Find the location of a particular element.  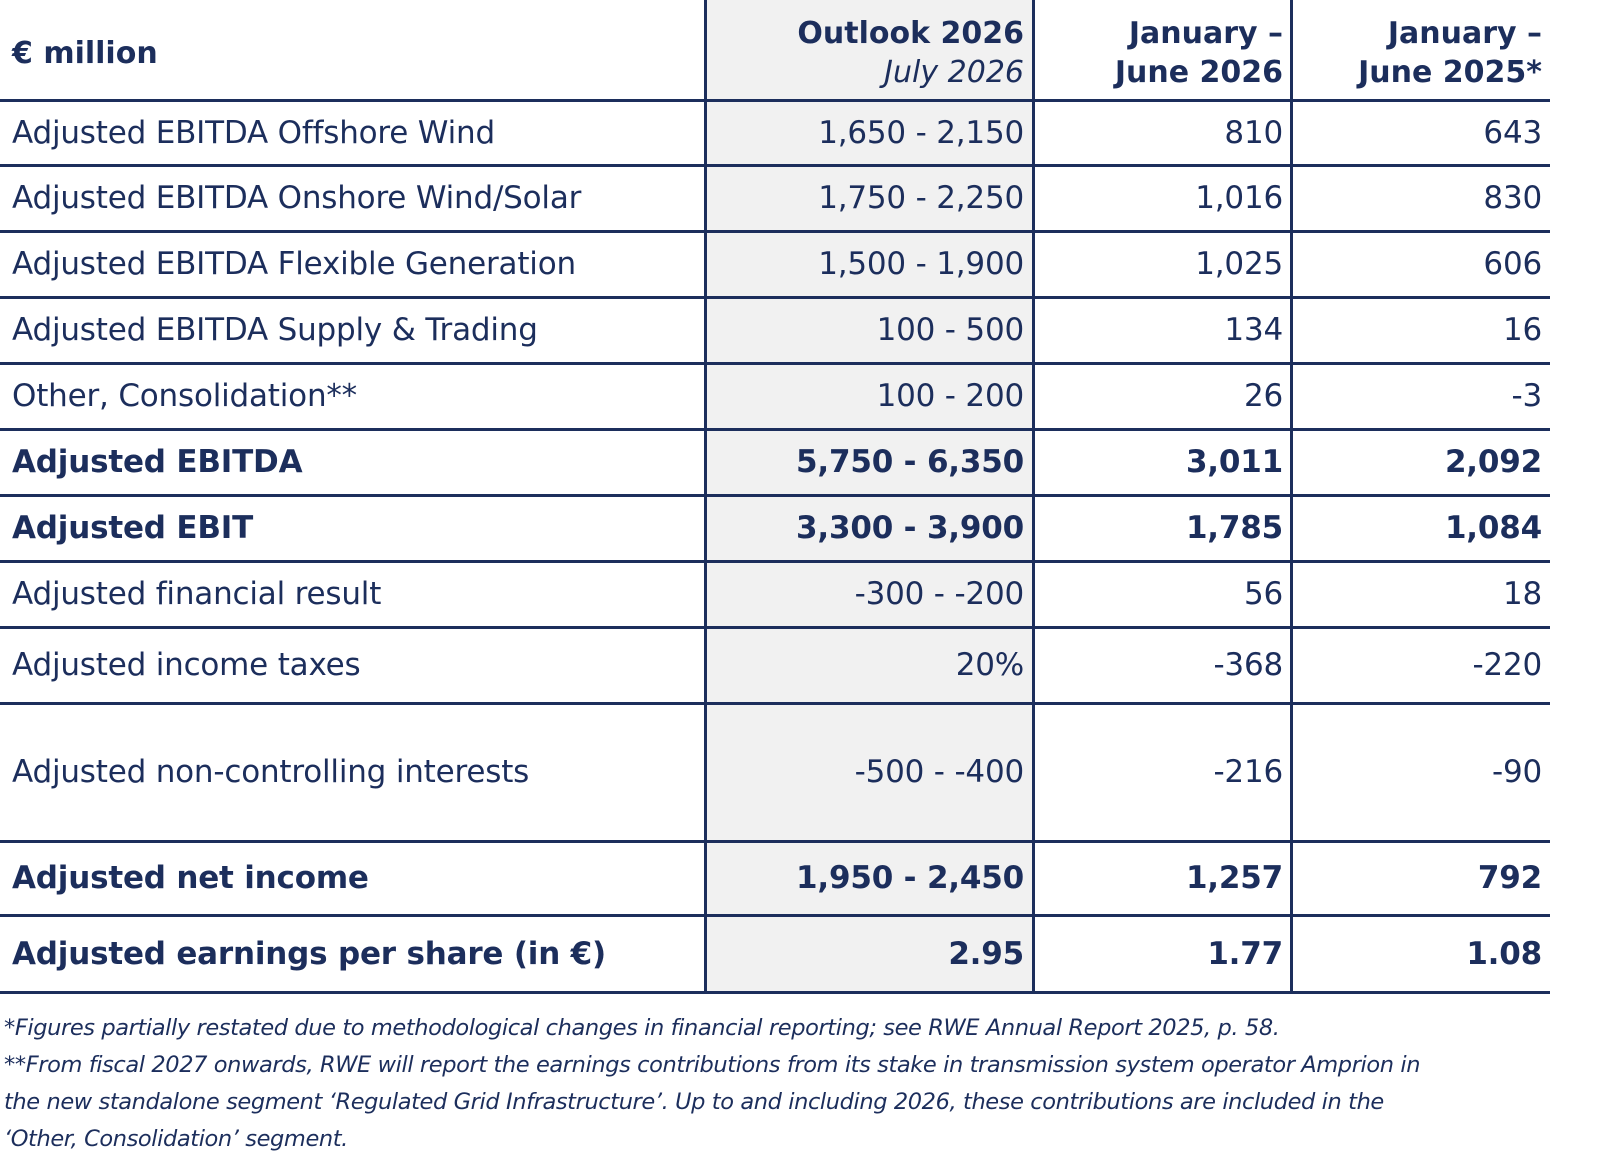

outlook-value: 1,500 - 1,900 is located at coordinates (921, 264).